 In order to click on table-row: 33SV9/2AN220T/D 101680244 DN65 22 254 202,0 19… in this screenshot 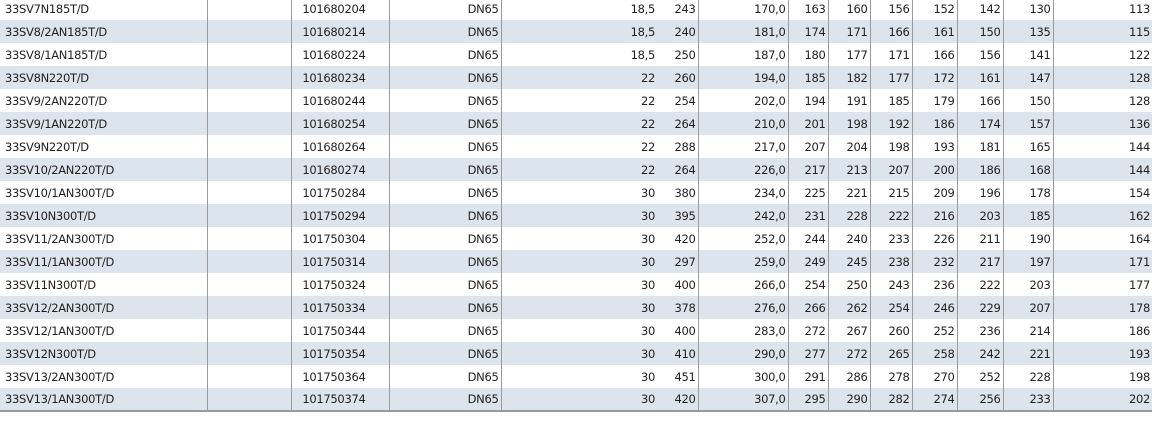, I will do `click(576, 100)`.